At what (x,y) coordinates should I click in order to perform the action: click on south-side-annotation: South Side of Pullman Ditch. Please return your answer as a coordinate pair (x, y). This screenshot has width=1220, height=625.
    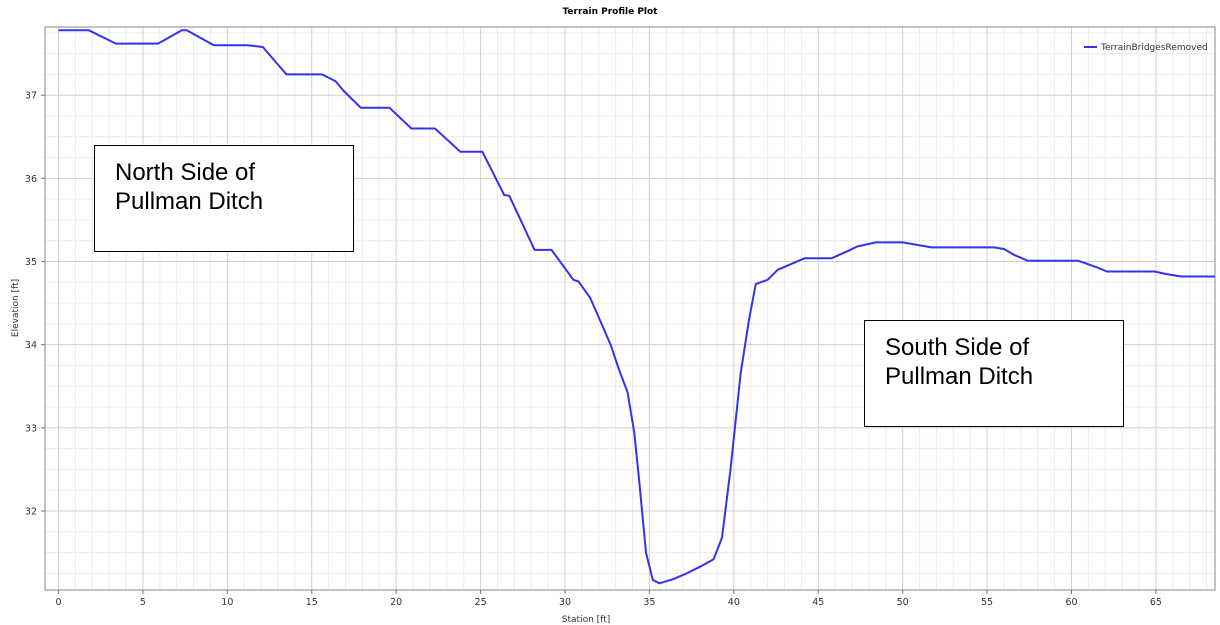
    Looking at the image, I should click on (994, 373).